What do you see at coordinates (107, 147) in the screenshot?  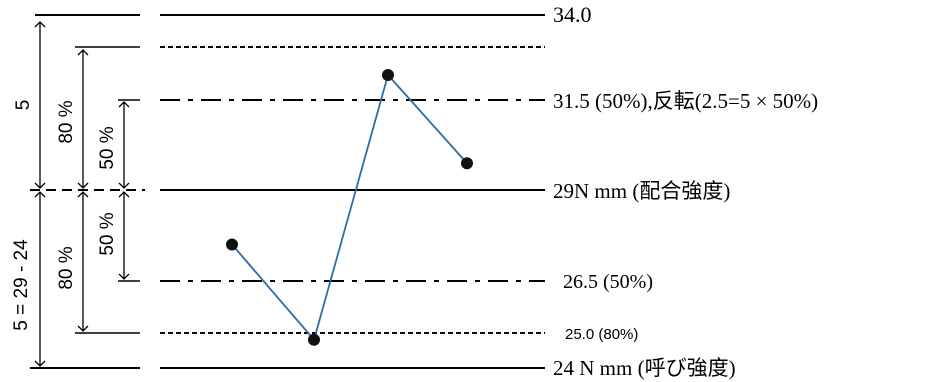 I see `dim-label-50-upper: 50 %` at bounding box center [107, 147].